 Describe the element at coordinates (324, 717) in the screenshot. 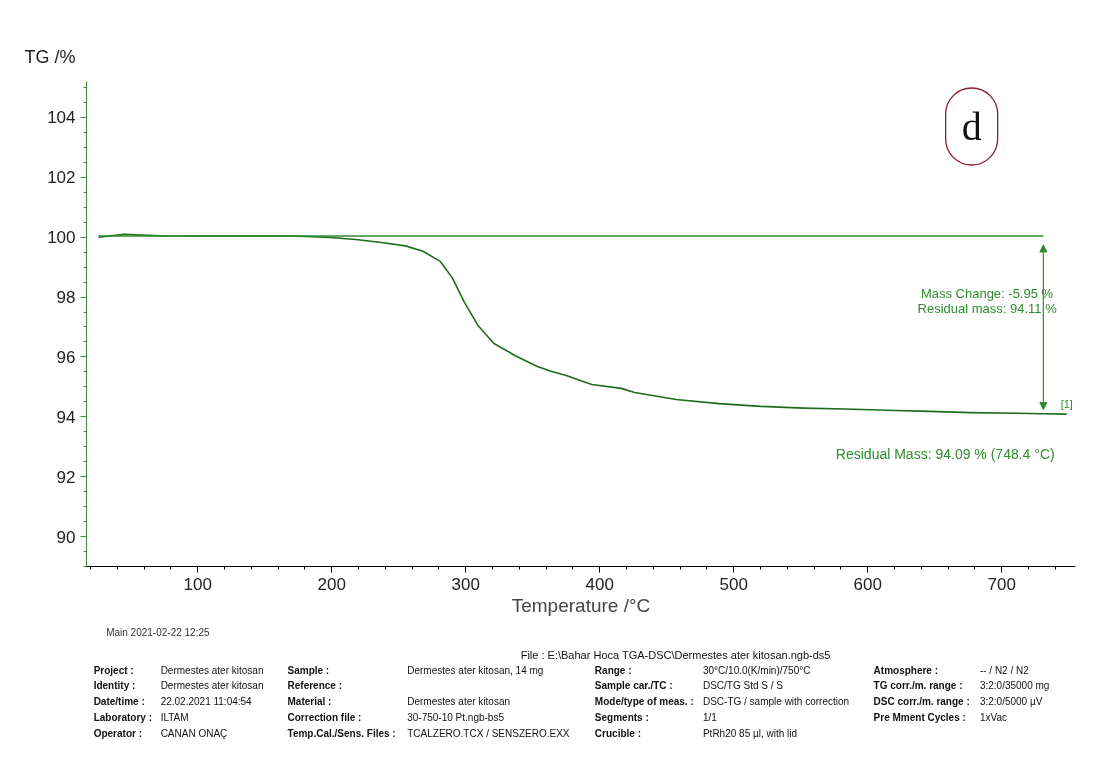

I see `text: Correction file :` at that location.